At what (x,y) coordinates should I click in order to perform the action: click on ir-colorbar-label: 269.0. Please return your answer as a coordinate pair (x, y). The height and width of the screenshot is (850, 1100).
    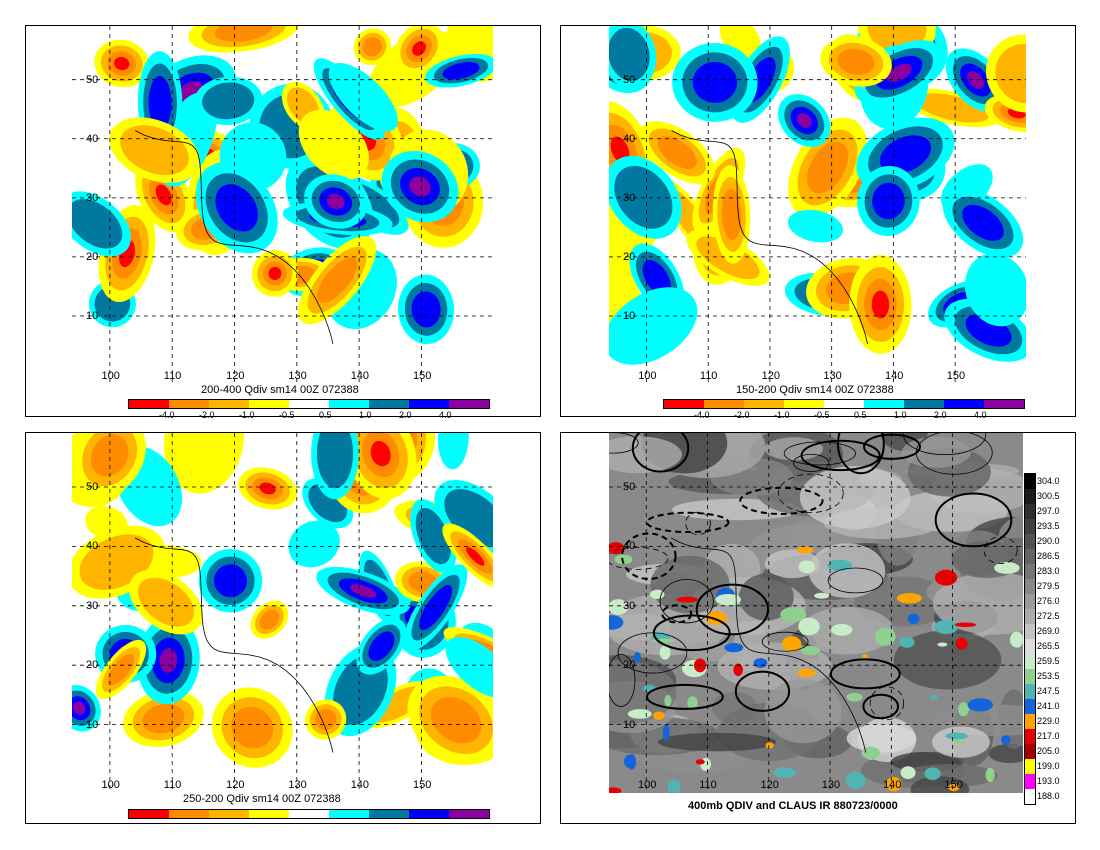
    Looking at the image, I should click on (1048, 631).